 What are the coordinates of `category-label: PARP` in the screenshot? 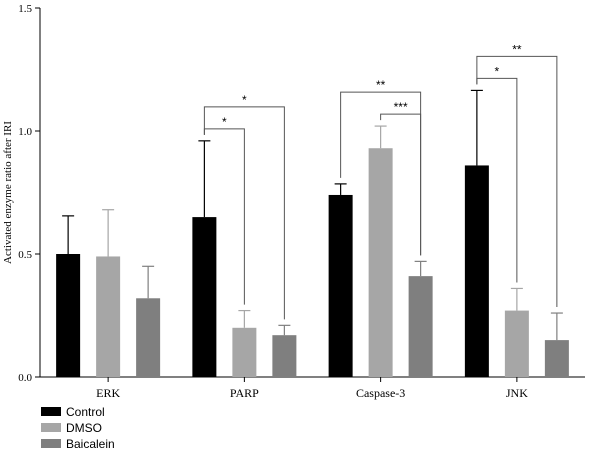 It's located at (244, 393).